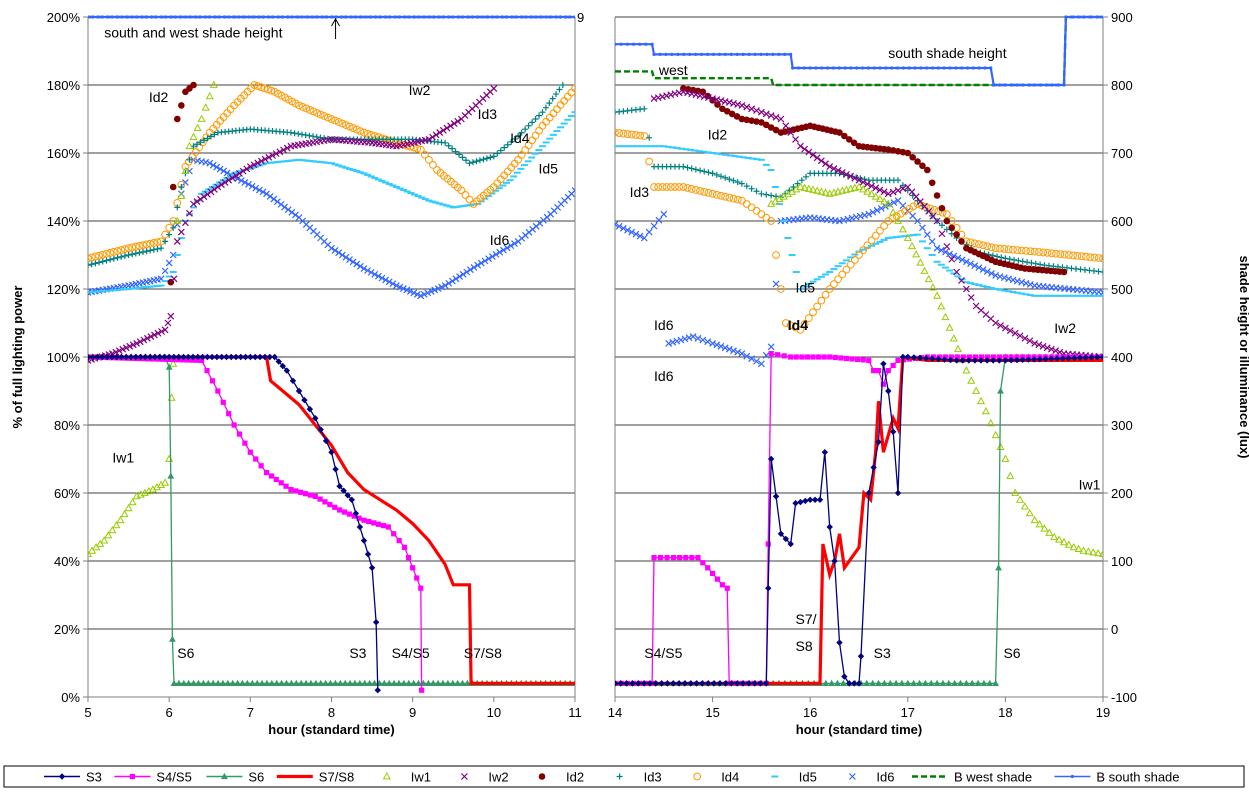  Describe the element at coordinates (1122, 357) in the screenshot. I see `y-tick-label-right: 400` at that location.